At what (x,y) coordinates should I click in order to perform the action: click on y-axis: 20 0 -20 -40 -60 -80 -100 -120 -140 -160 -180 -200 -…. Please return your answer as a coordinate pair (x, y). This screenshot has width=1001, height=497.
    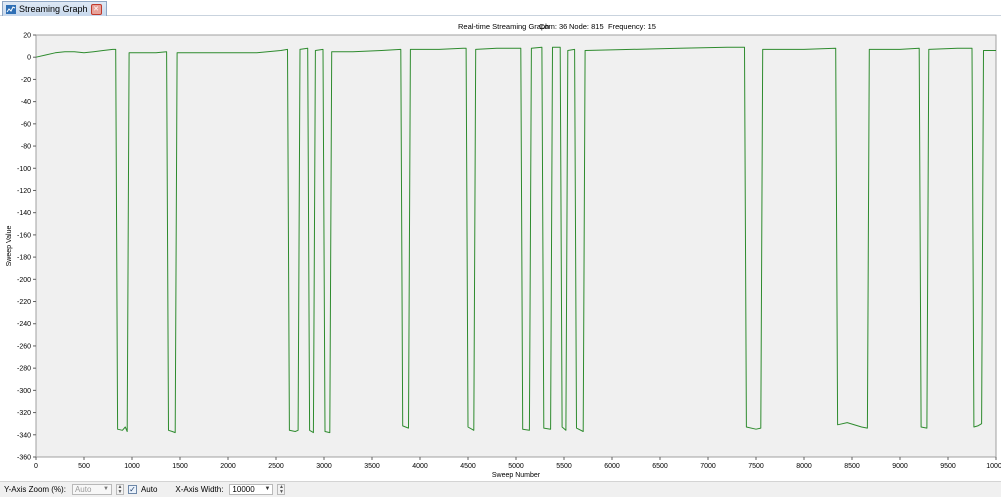
    Looking at the image, I should click on (26, 247).